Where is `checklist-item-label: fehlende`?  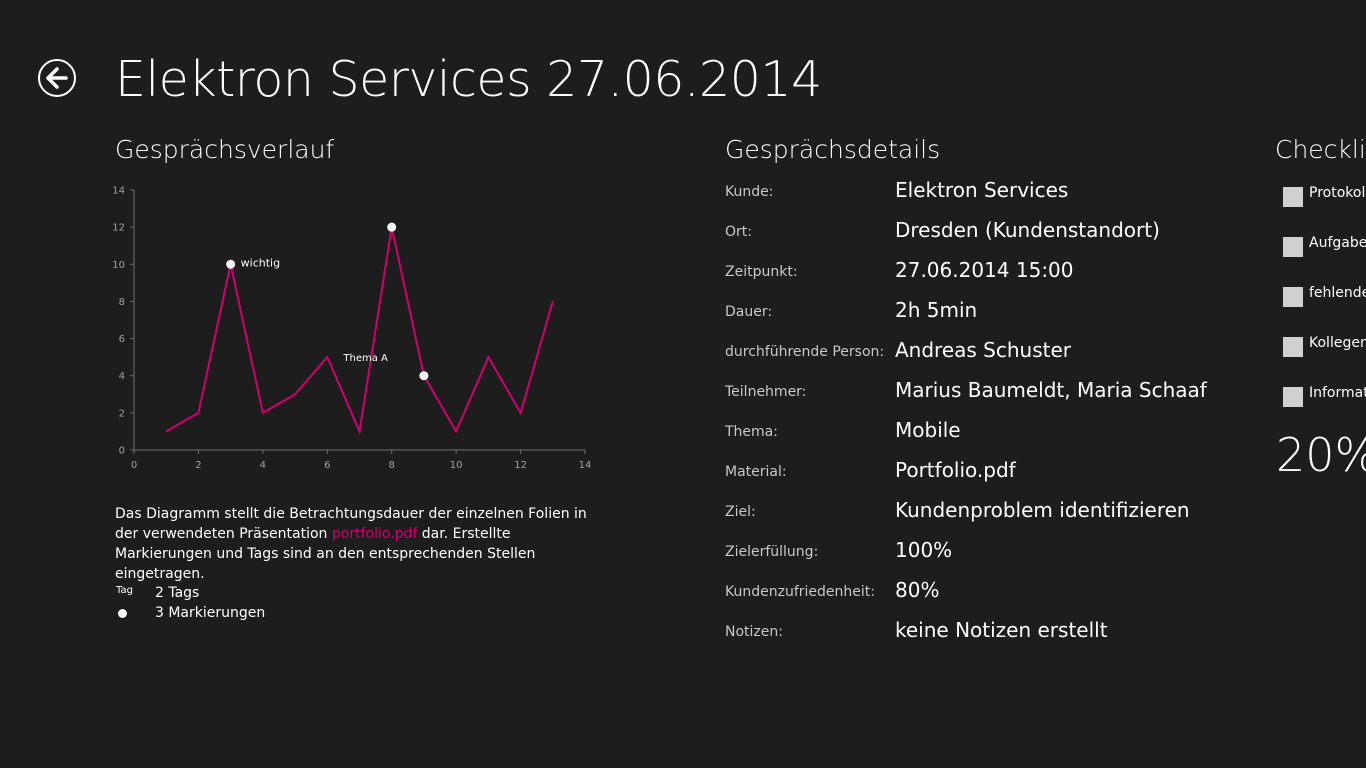 checklist-item-label: fehlende is located at coordinates (1337, 293).